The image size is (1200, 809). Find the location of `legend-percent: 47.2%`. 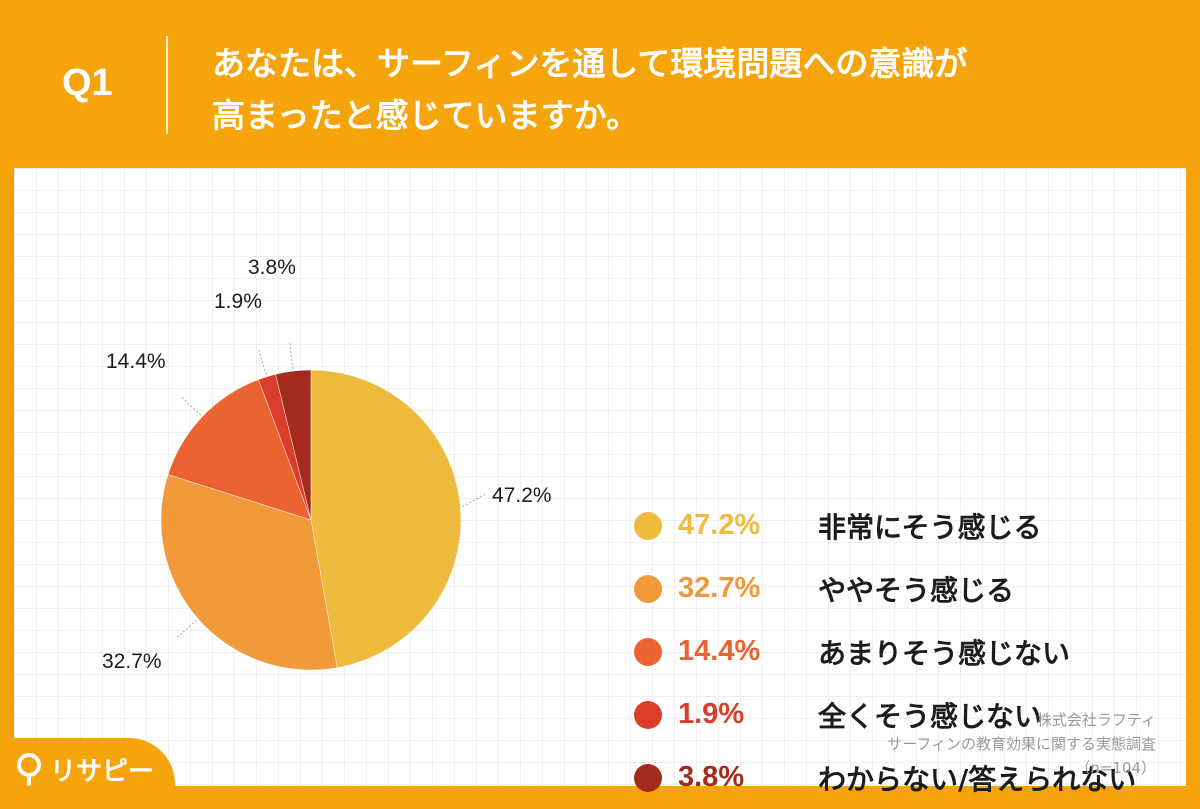

legend-percent: 47.2% is located at coordinates (719, 525).